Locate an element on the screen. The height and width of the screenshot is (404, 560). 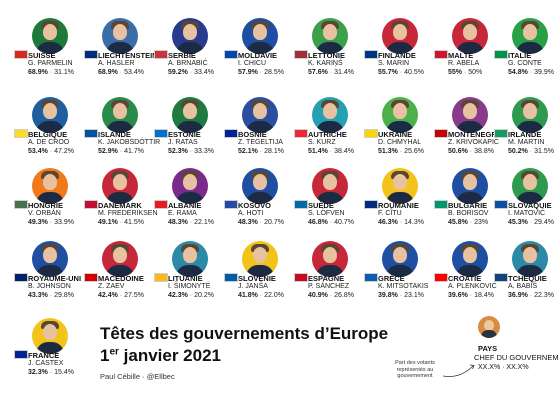
subtitle-day: 1 is located at coordinates (105, 355).